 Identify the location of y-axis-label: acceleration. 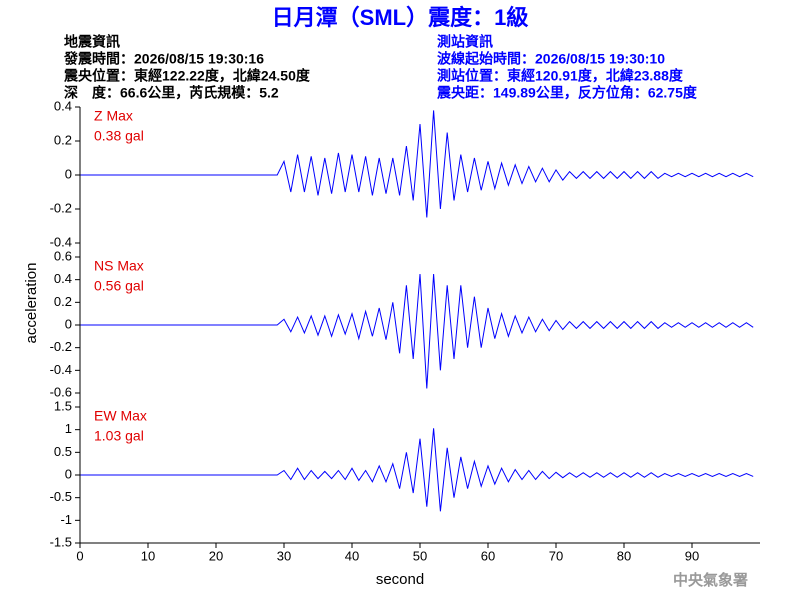
(31, 303).